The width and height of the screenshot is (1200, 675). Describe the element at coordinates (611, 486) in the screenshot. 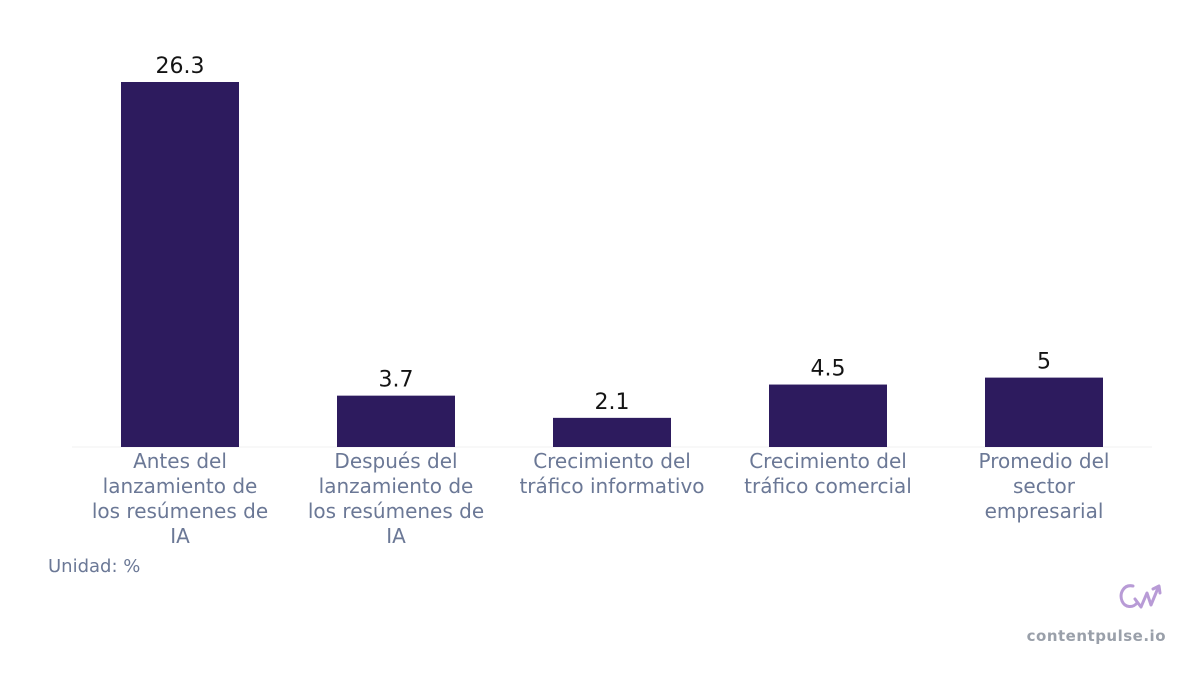

I see `category-label-line: tráfico informativo` at that location.